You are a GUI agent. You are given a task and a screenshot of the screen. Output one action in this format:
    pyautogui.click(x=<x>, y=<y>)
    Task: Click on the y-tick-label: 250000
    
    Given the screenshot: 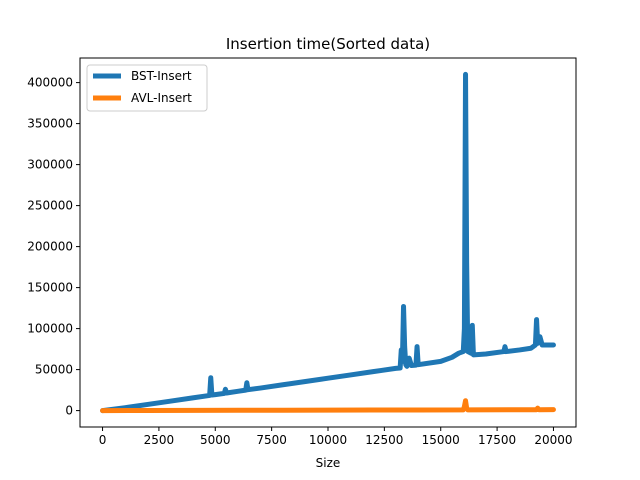 What is the action you would take?
    pyautogui.click(x=50, y=206)
    